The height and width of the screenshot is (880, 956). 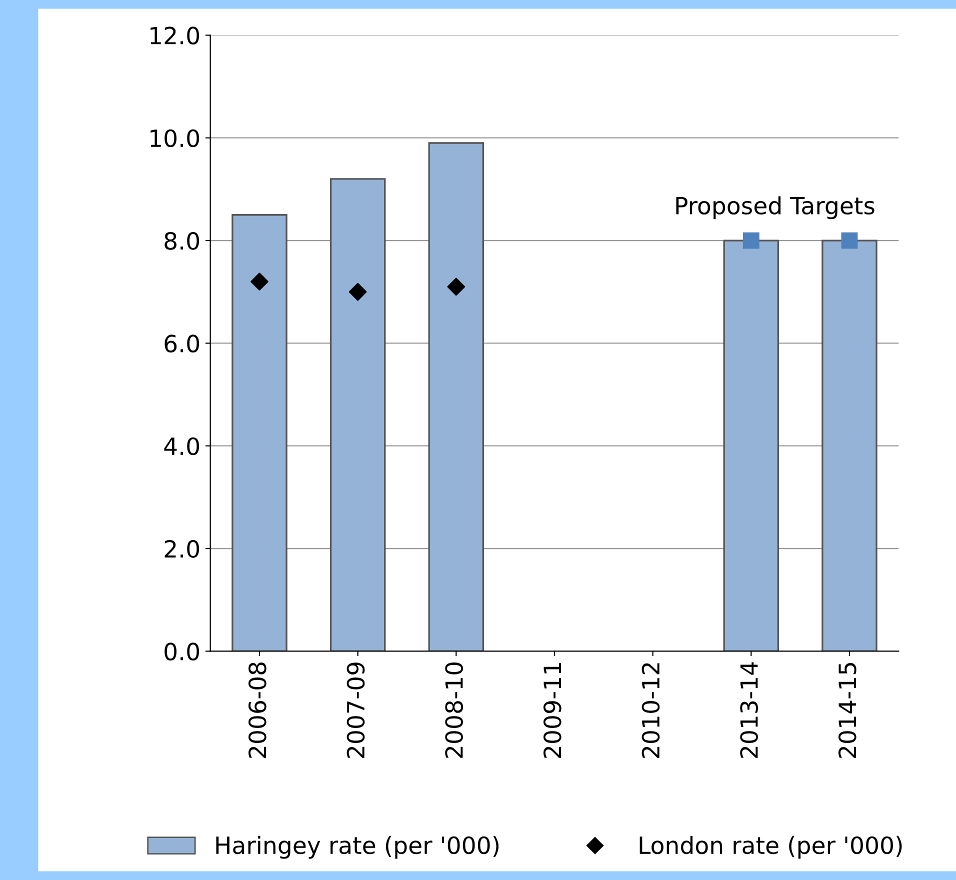 What do you see at coordinates (182, 241) in the screenshot?
I see `y-tick-label: 8.0` at bounding box center [182, 241].